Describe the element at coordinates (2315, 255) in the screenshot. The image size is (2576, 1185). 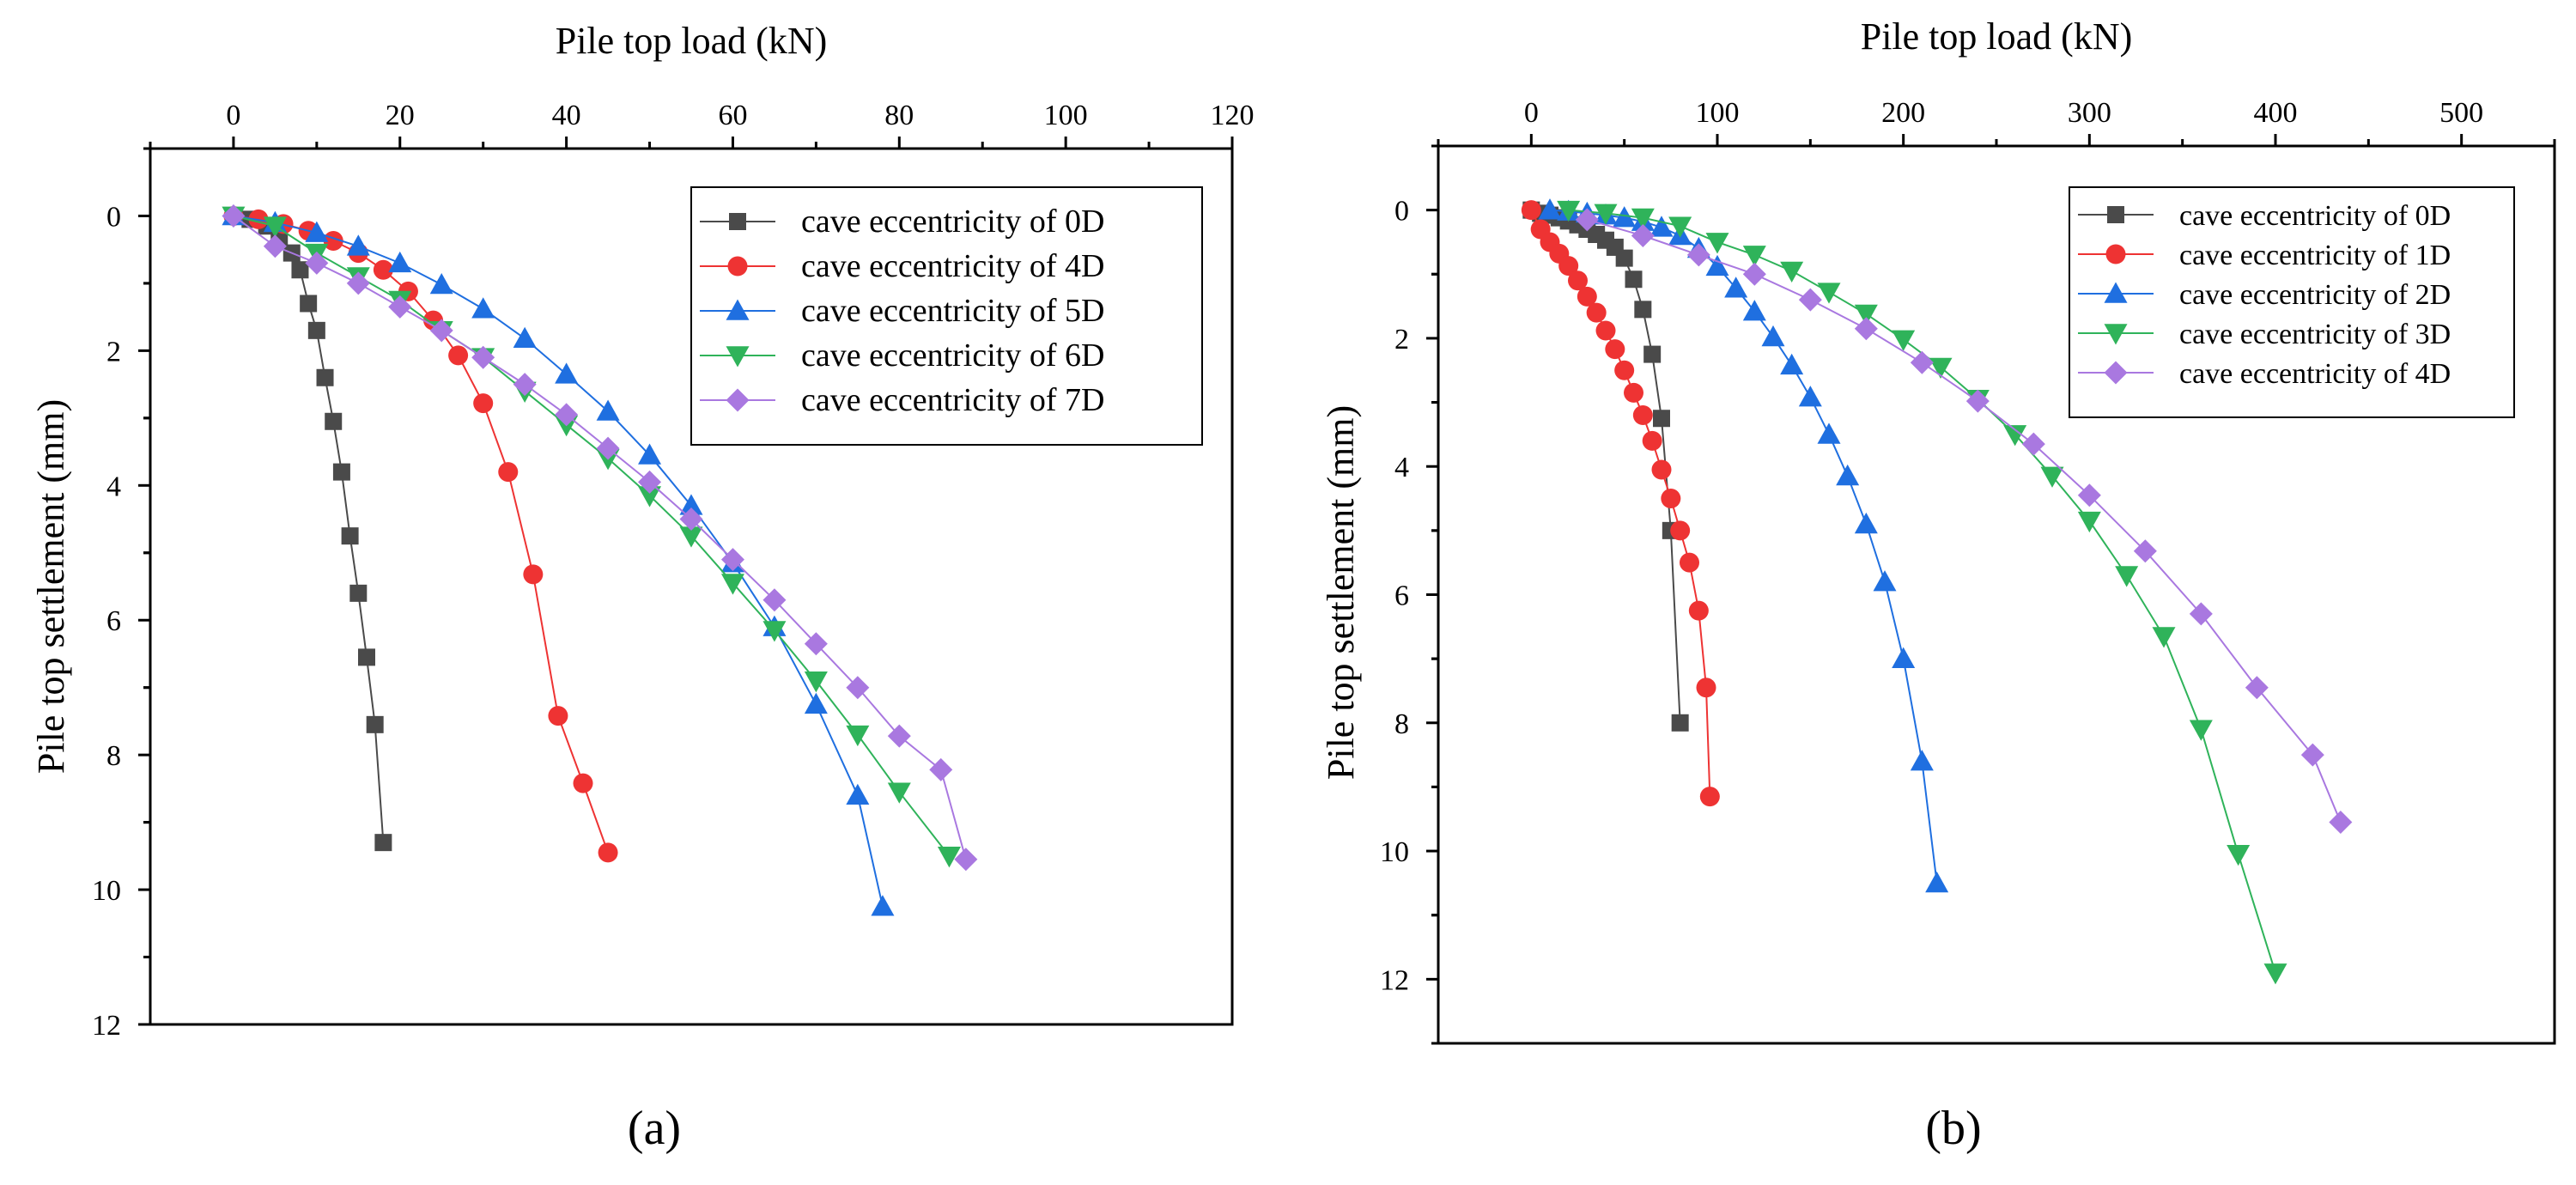
I see `legend-label: cave eccentricity of 1D` at that location.